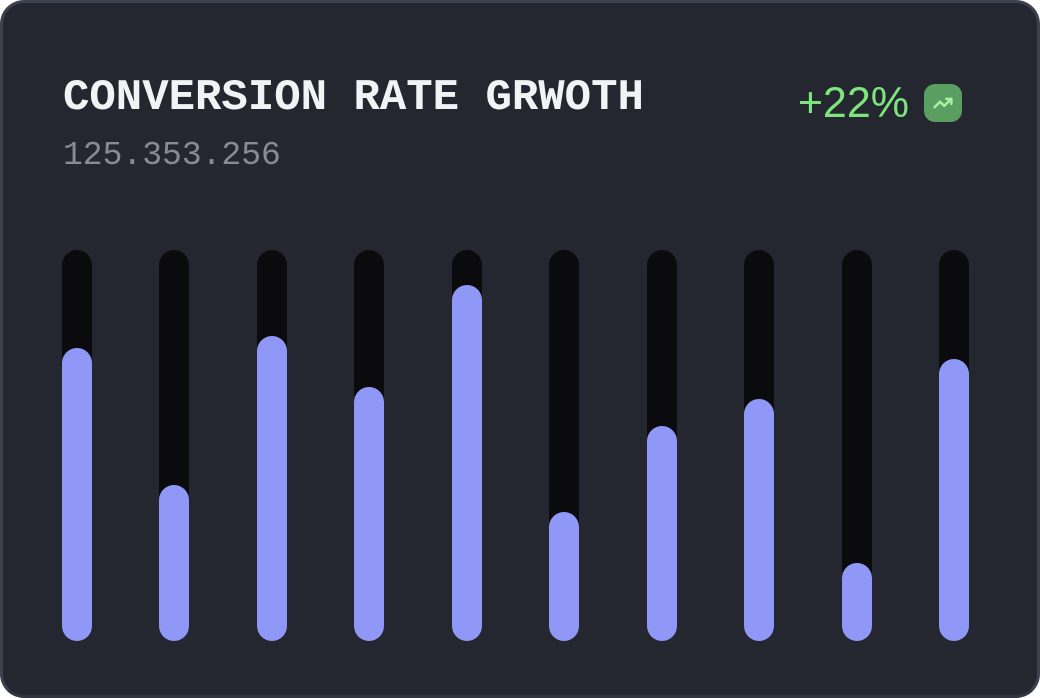 This screenshot has height=698, width=1040. Describe the element at coordinates (172, 155) in the screenshot. I see `card-subtitle-value: 125.353.256` at that location.